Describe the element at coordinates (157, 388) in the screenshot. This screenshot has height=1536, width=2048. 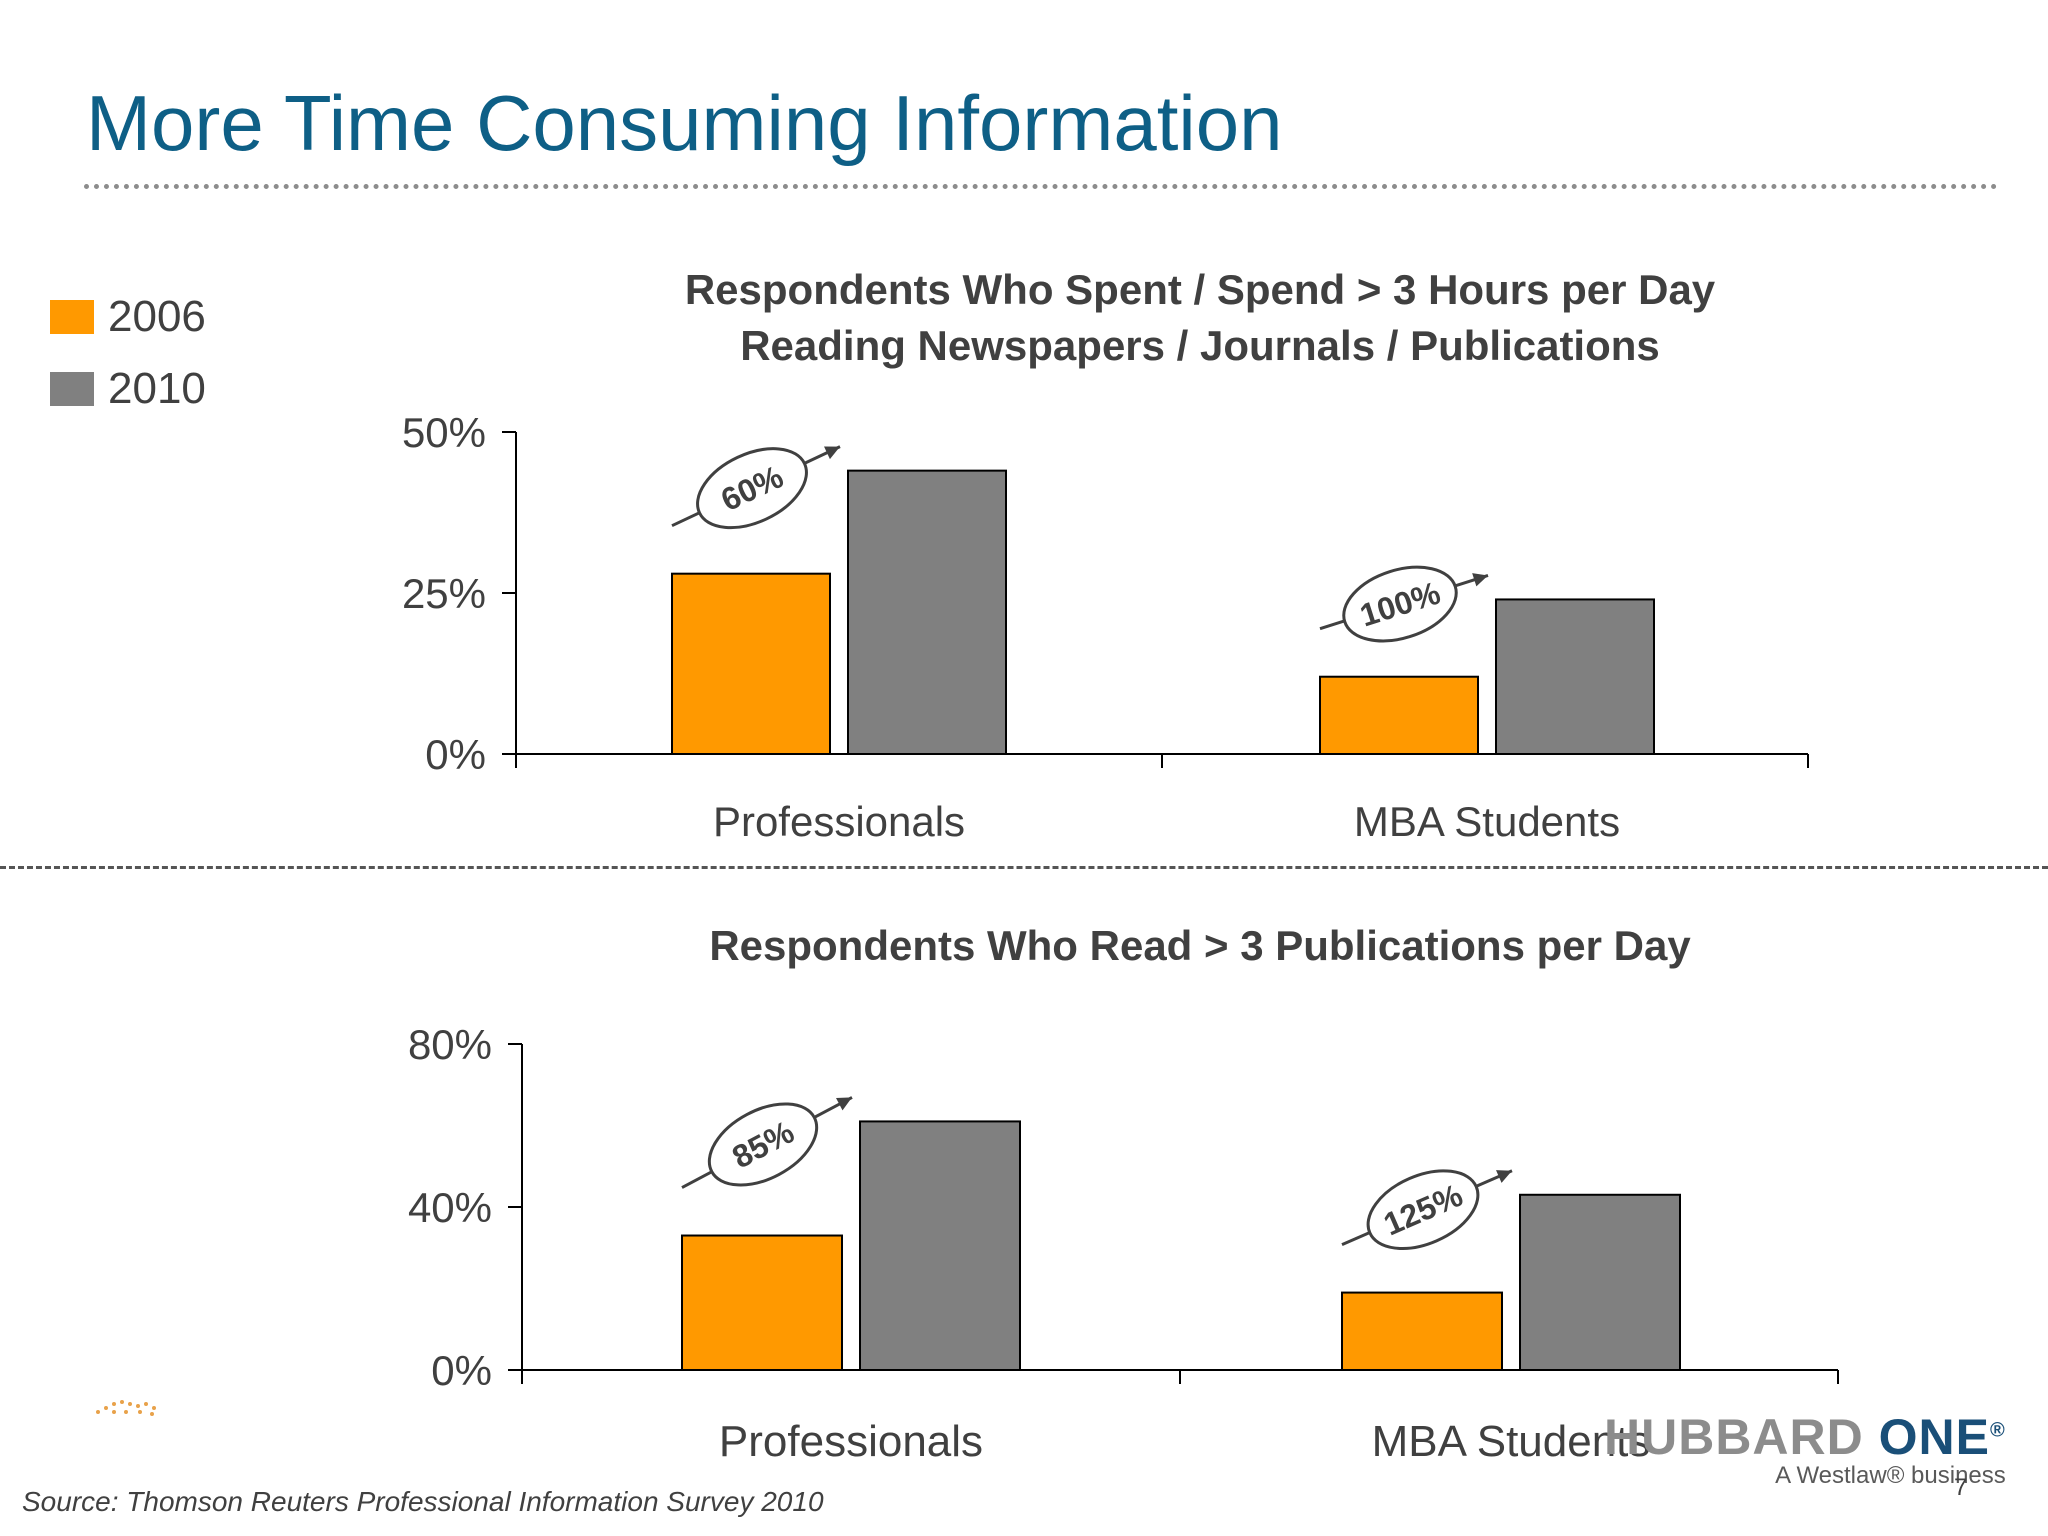
I see `legend-label-2010: 2010` at that location.